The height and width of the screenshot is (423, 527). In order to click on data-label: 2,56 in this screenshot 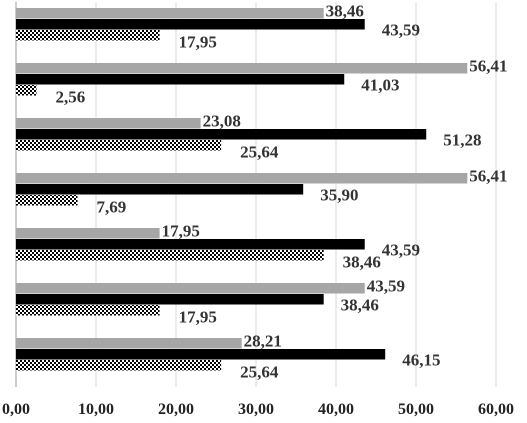, I will do `click(70, 96)`.